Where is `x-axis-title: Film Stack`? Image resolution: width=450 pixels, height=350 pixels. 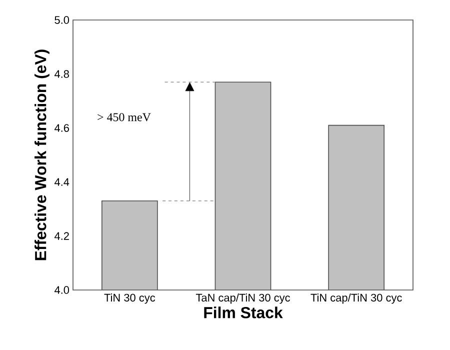
x-axis-title: Film Stack is located at coordinates (243, 312).